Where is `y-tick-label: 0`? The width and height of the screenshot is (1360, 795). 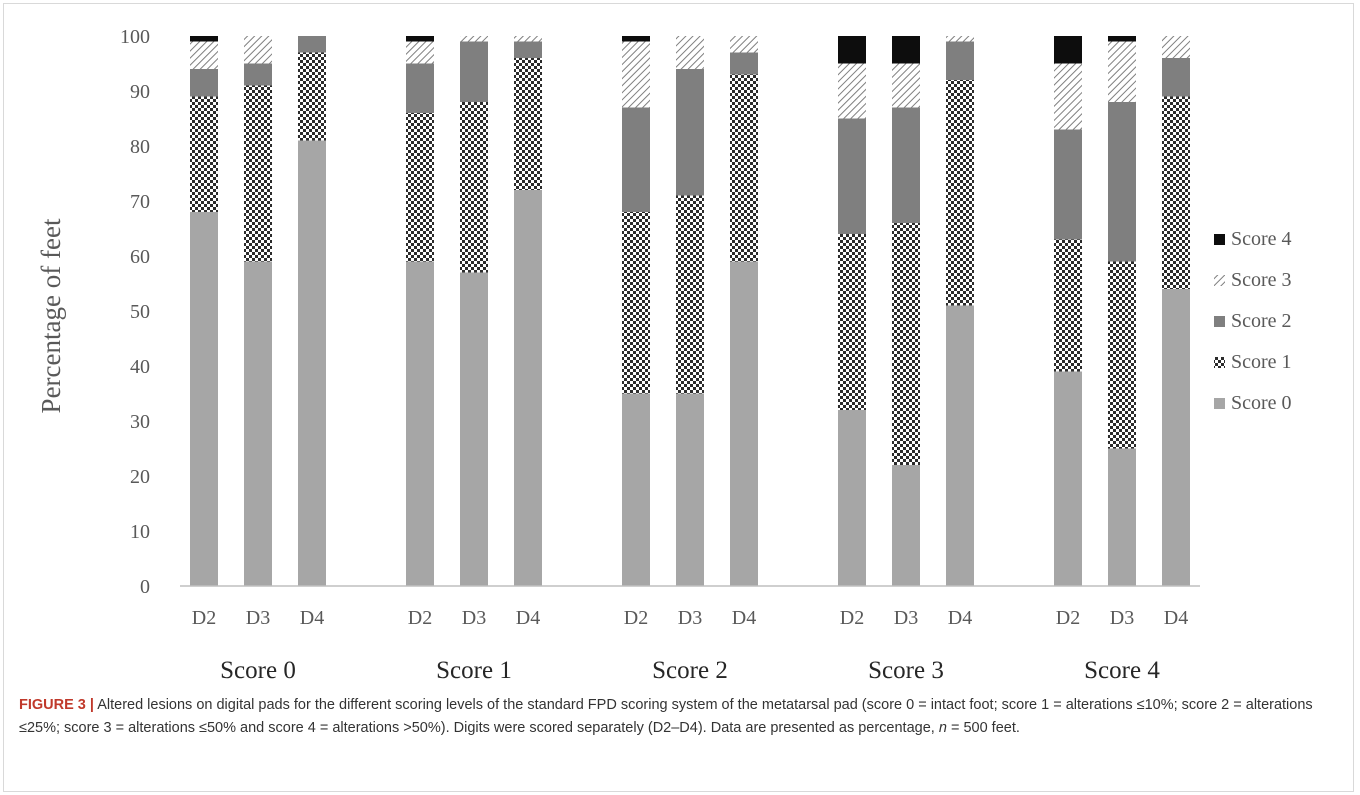 y-tick-label: 0 is located at coordinates (145, 587).